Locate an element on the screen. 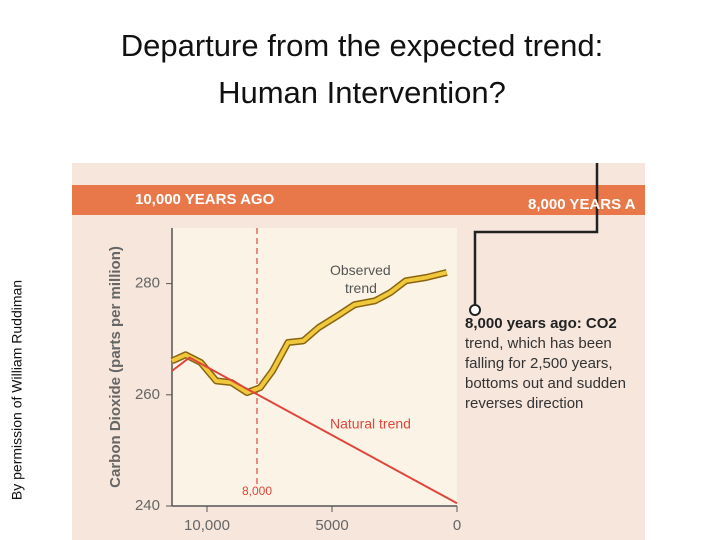 The image size is (720, 540). y-axis-label: Carbon Dioxide (parts per million) is located at coordinates (115, 367).